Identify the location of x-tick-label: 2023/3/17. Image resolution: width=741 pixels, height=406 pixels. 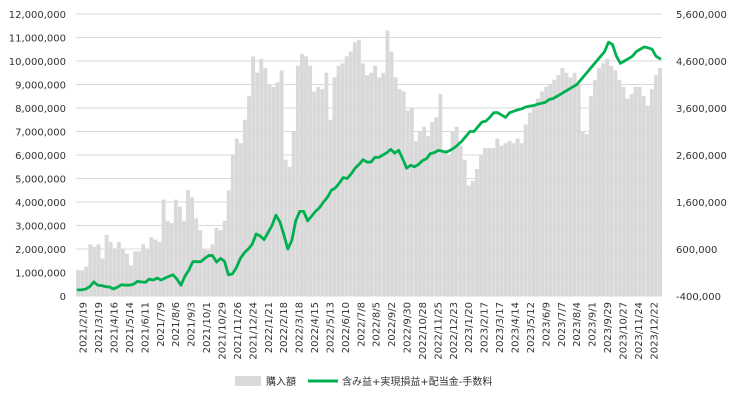
(500, 327).